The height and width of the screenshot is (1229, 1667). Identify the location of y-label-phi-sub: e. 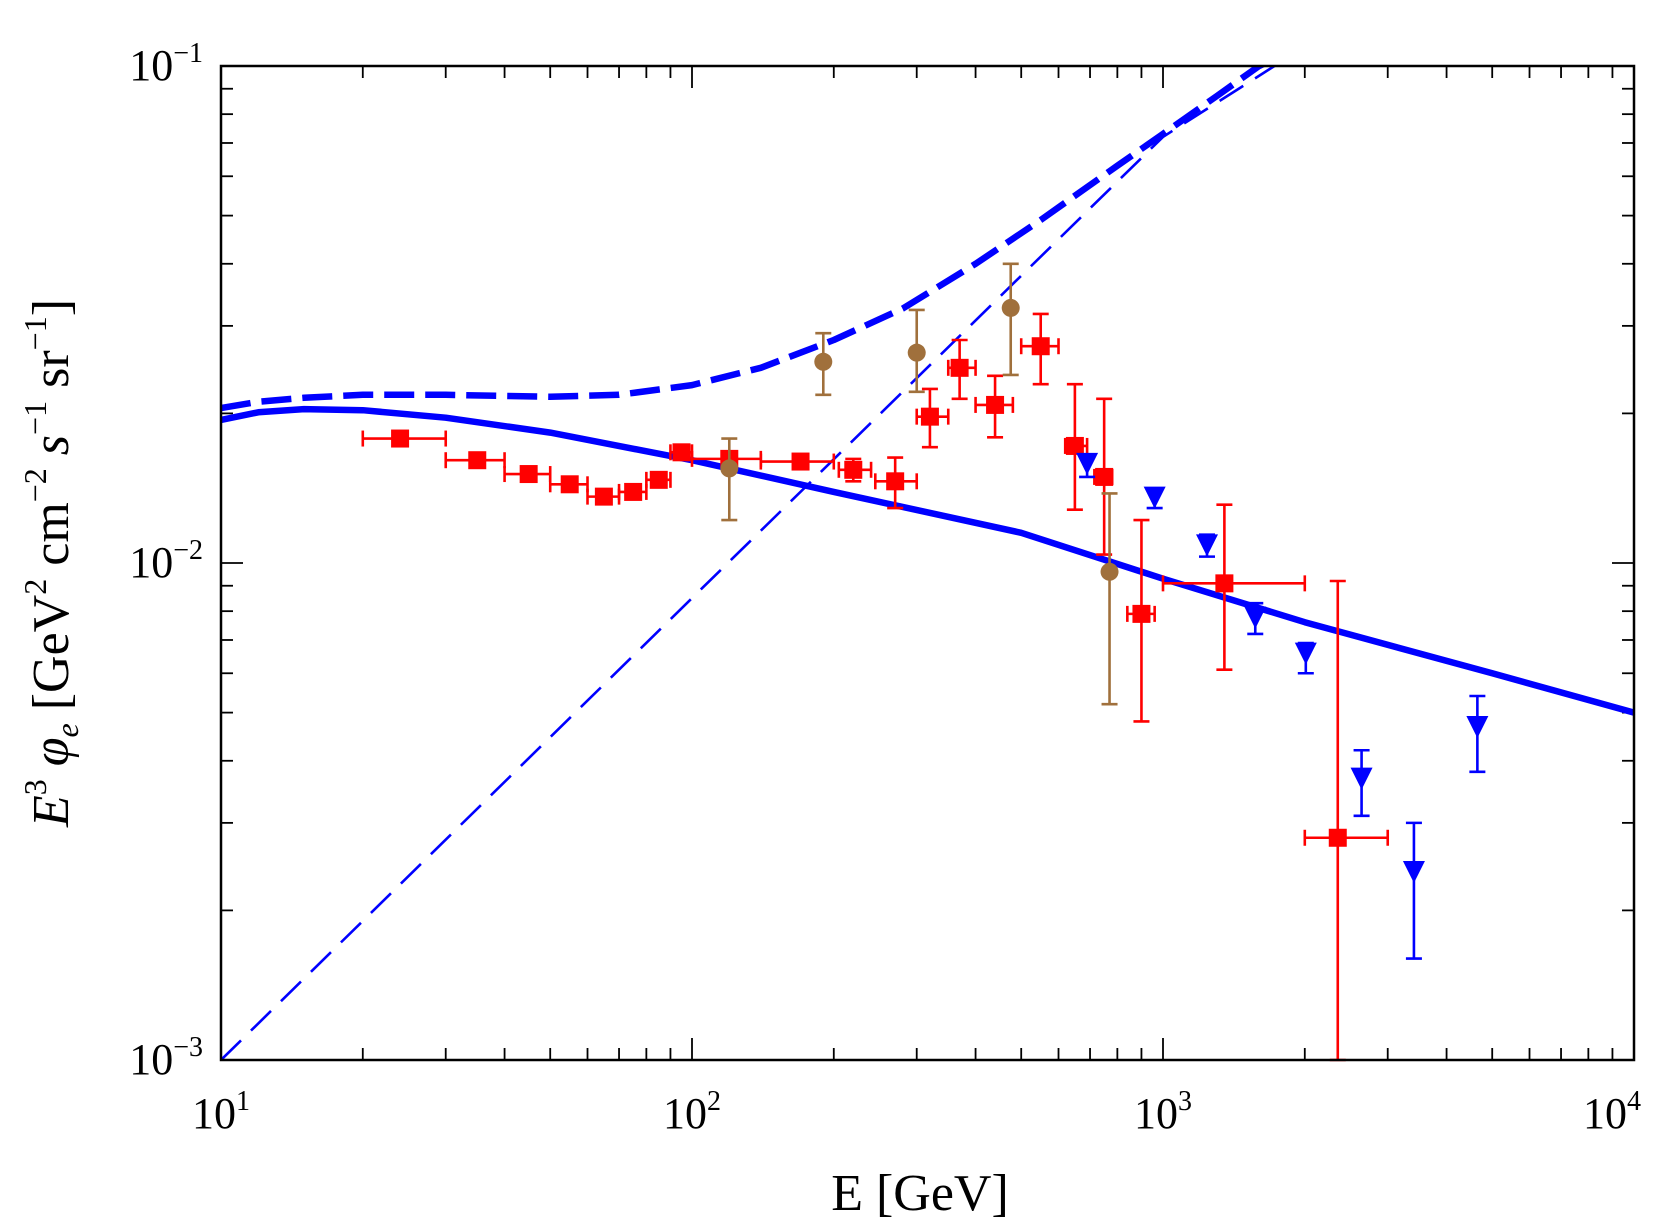
(67, 730).